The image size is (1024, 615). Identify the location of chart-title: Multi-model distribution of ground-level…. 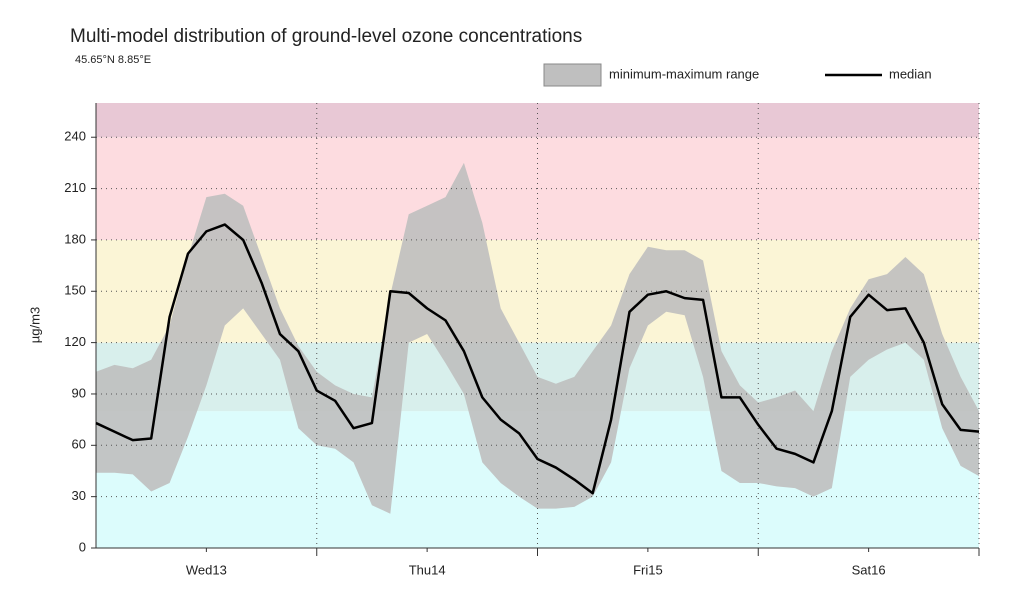
(326, 36).